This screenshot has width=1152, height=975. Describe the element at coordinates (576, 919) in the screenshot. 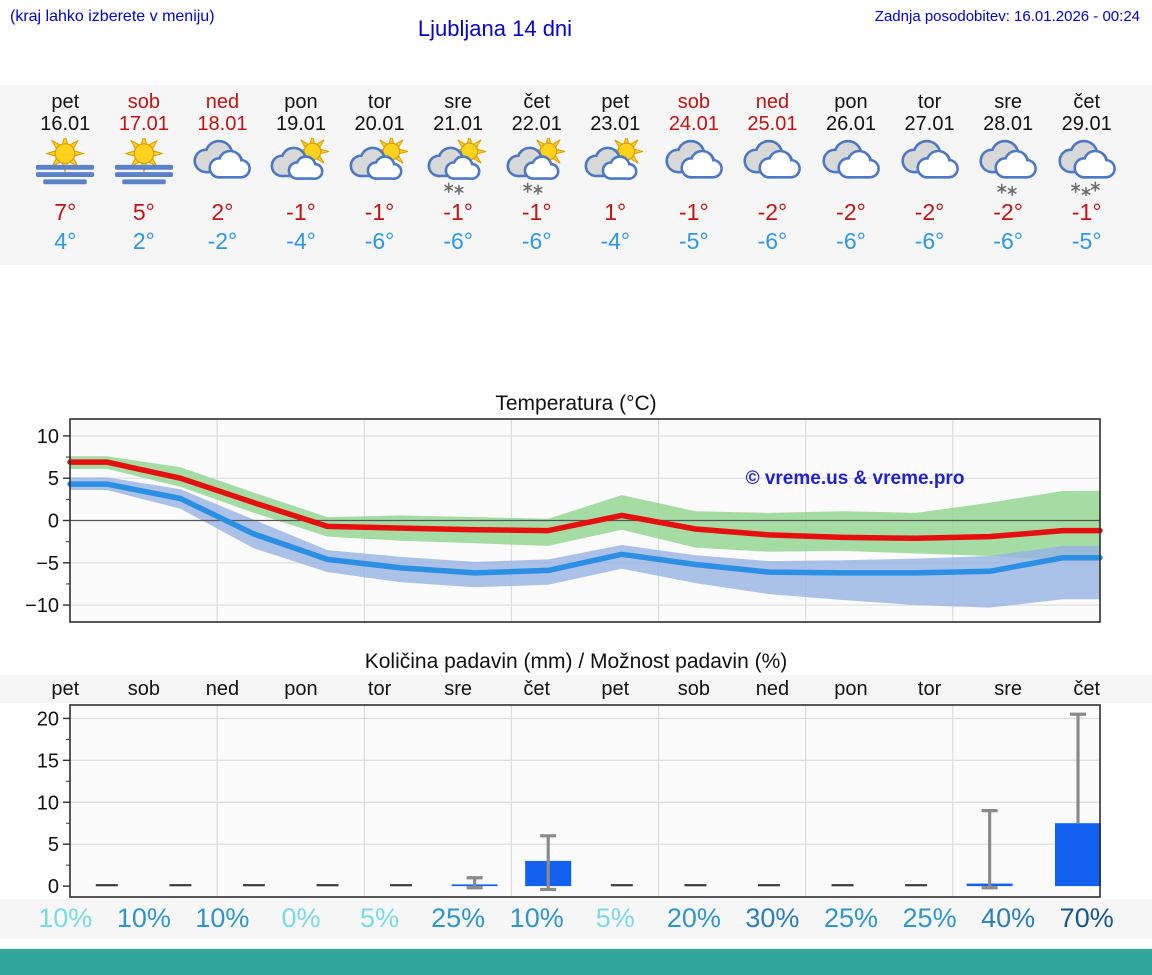

I see `precip-probability-row: 10% 10% 10% 0% 5% 25% 10% 5% 20% 30% 25% 25% 40% 70%` at that location.